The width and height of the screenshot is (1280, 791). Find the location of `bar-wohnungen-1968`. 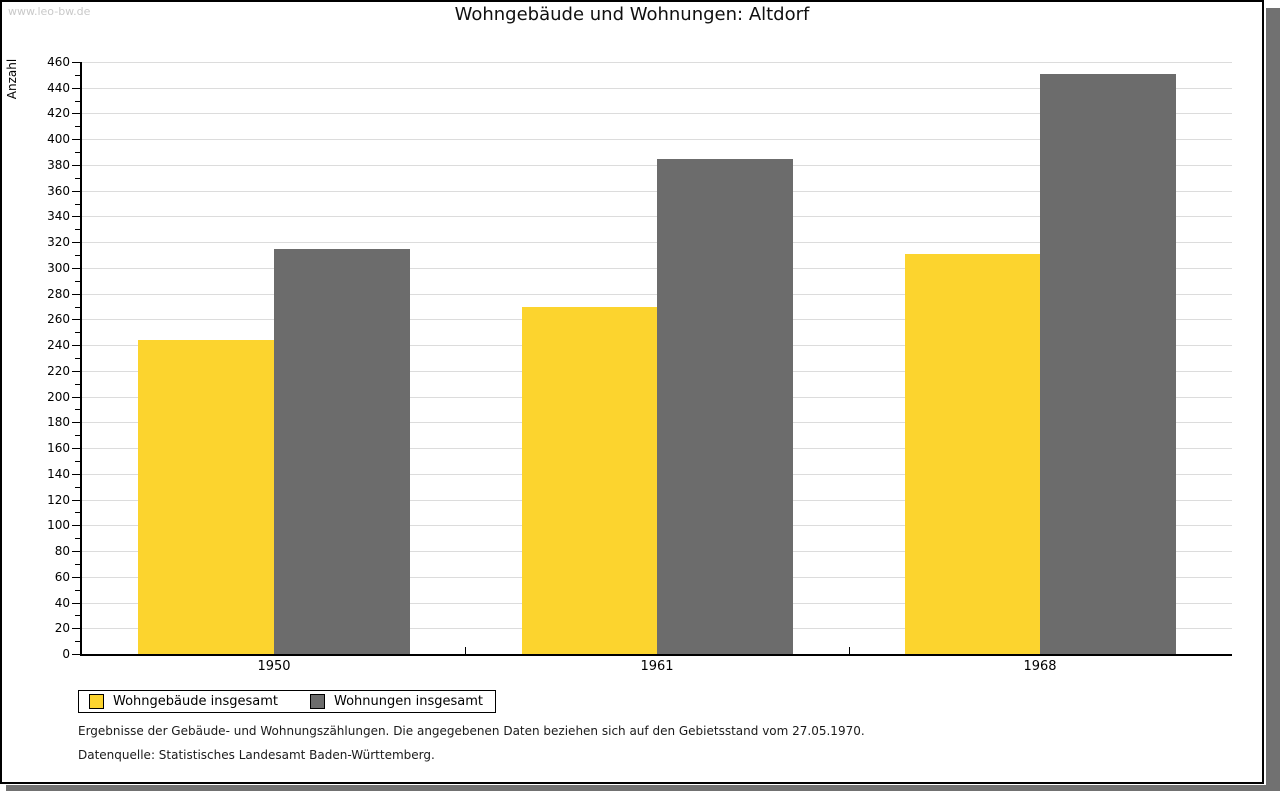

bar-wohnungen-1968 is located at coordinates (1108, 364).